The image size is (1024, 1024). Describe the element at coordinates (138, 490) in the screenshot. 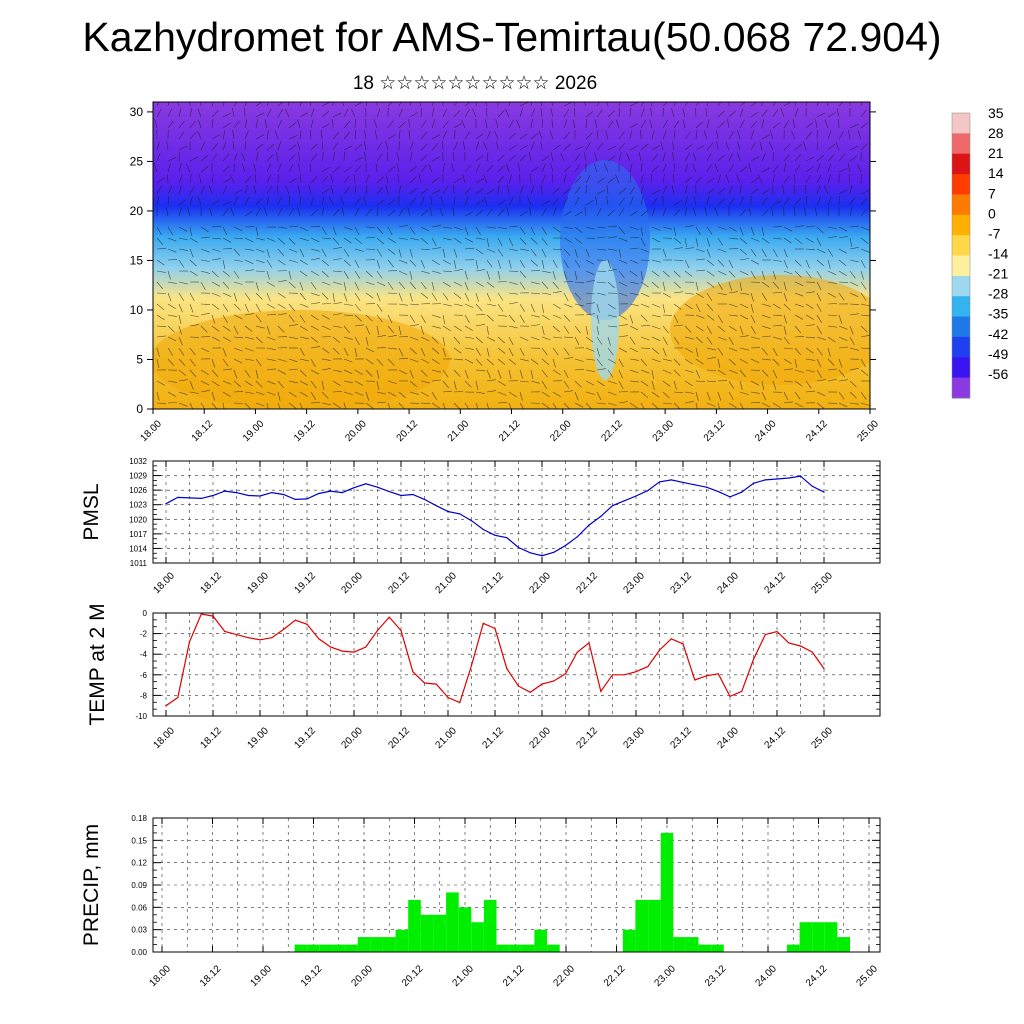

I see `y-tick-label: 1026` at that location.